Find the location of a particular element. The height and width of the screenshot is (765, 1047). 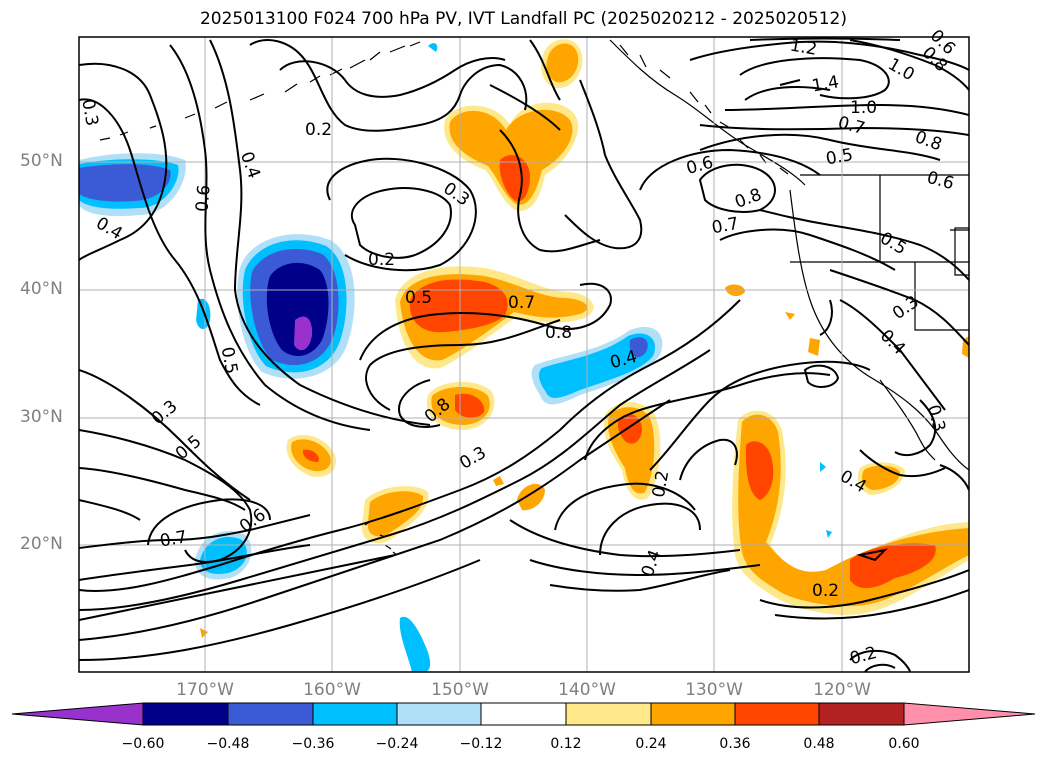

lon-label: 170°W is located at coordinates (205, 690).